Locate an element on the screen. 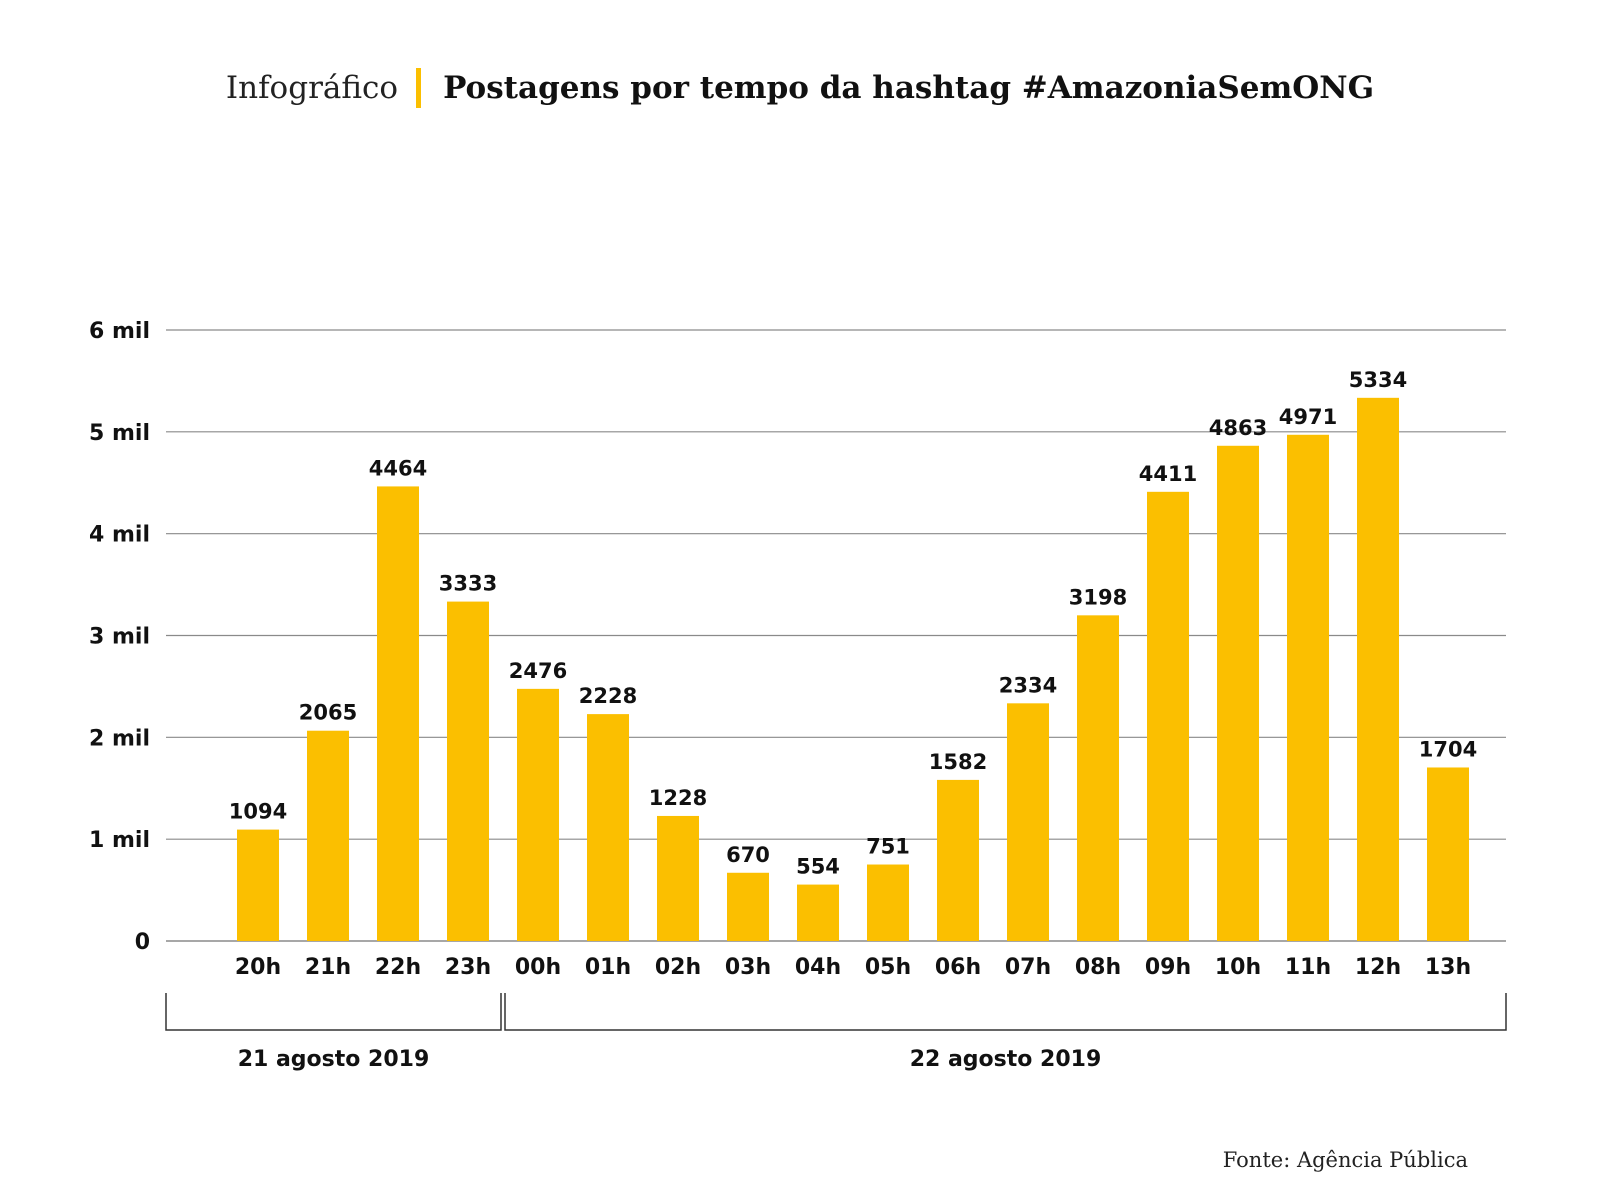 The image size is (1600, 1200). date-group-label: 22 agosto 2019 is located at coordinates (1006, 1059).